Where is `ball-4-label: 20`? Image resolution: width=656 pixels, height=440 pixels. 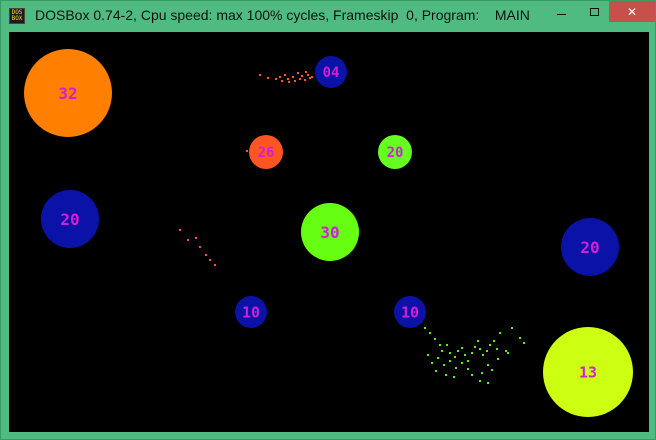
ball-4-label: 20 is located at coordinates (395, 153).